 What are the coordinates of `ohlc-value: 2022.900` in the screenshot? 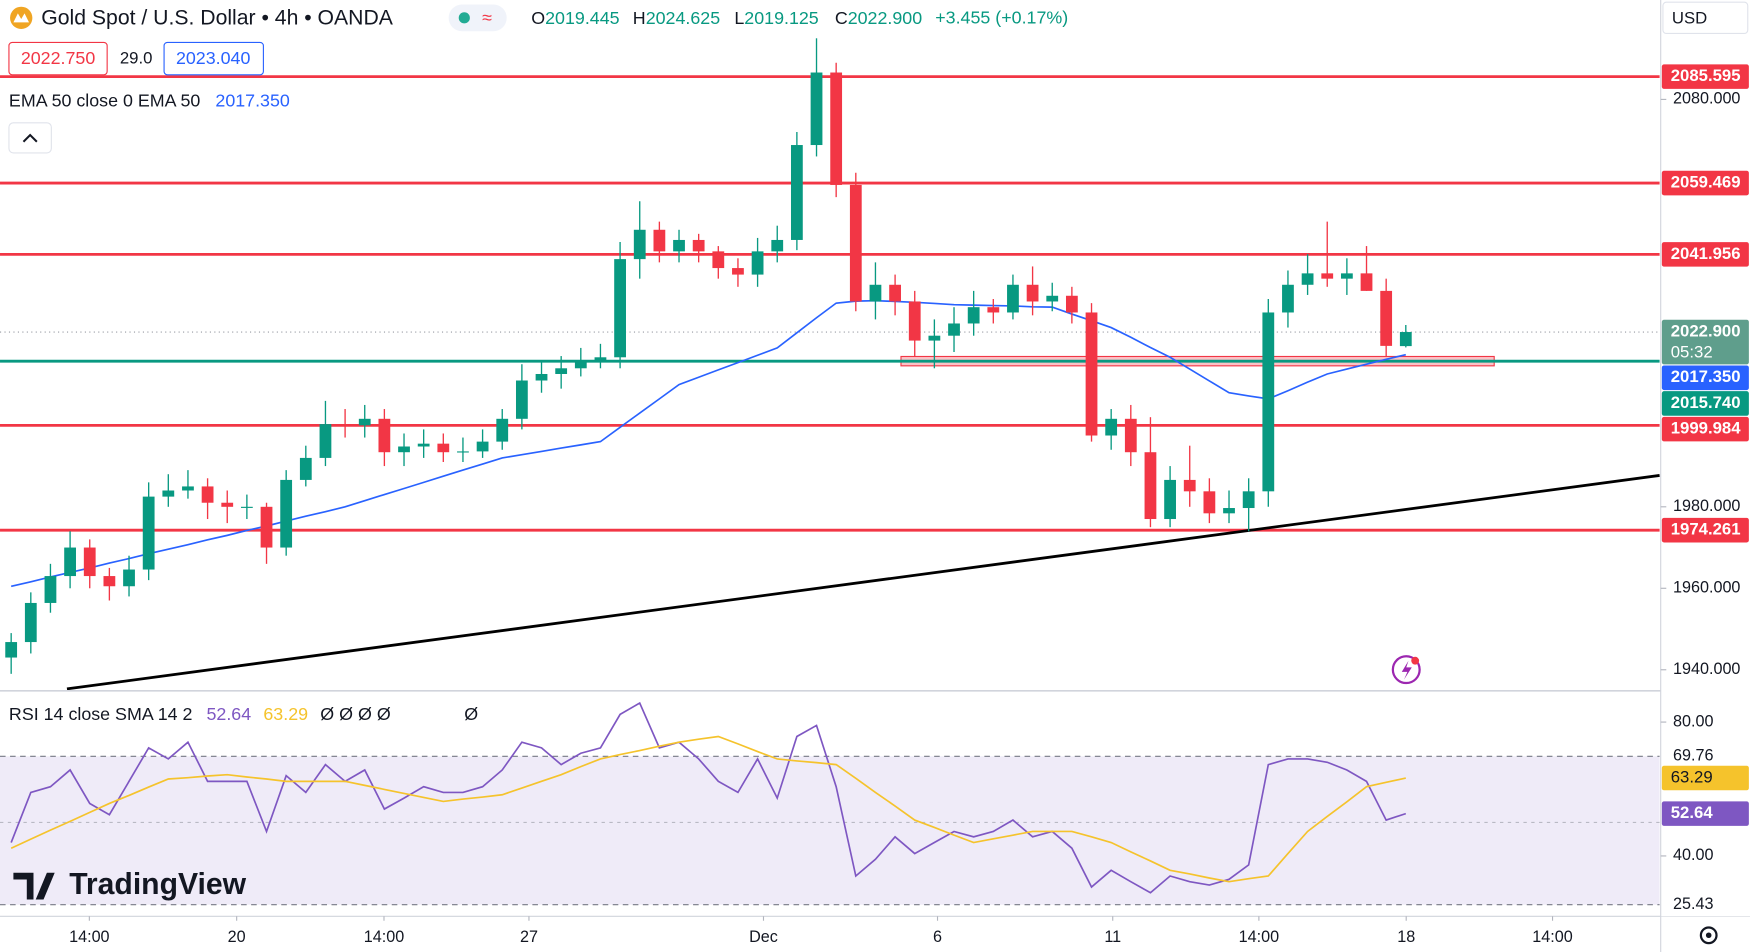 It's located at (885, 18).